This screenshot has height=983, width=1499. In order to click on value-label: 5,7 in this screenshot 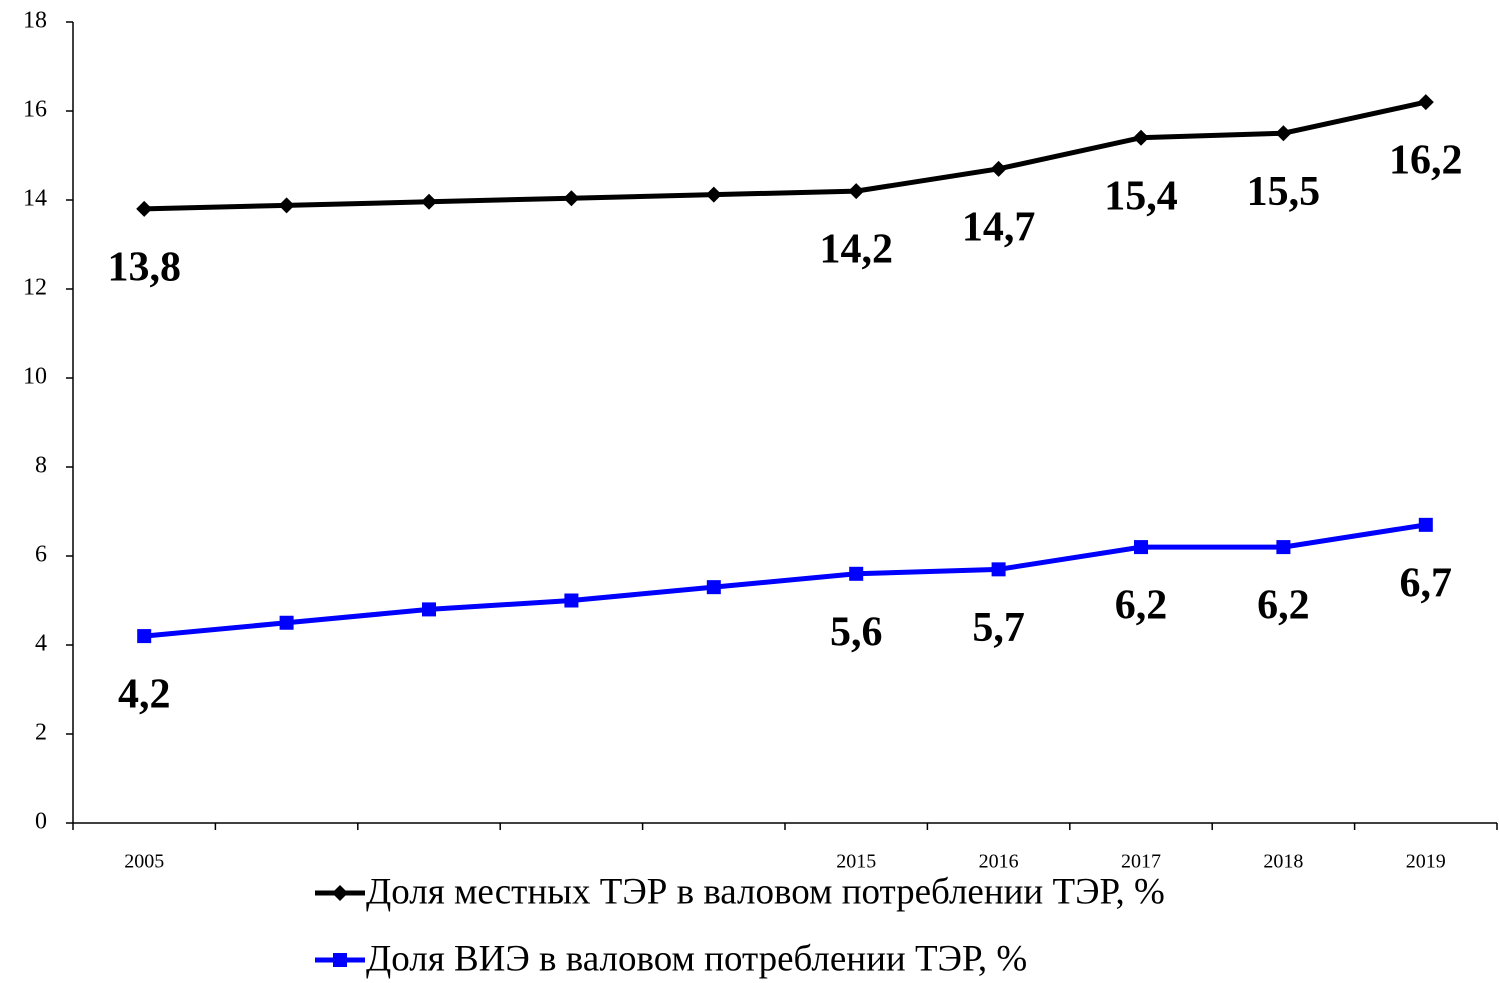, I will do `click(998, 628)`.